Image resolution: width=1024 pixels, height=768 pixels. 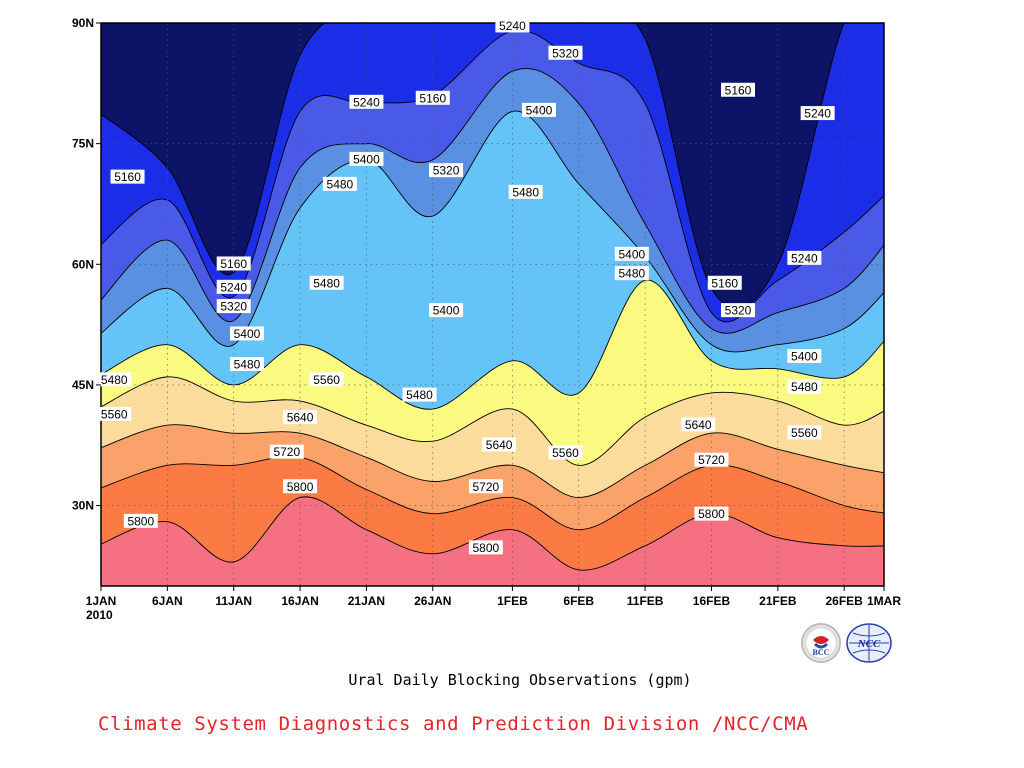 I want to click on x-tick-label: 26JAN, so click(x=432, y=601).